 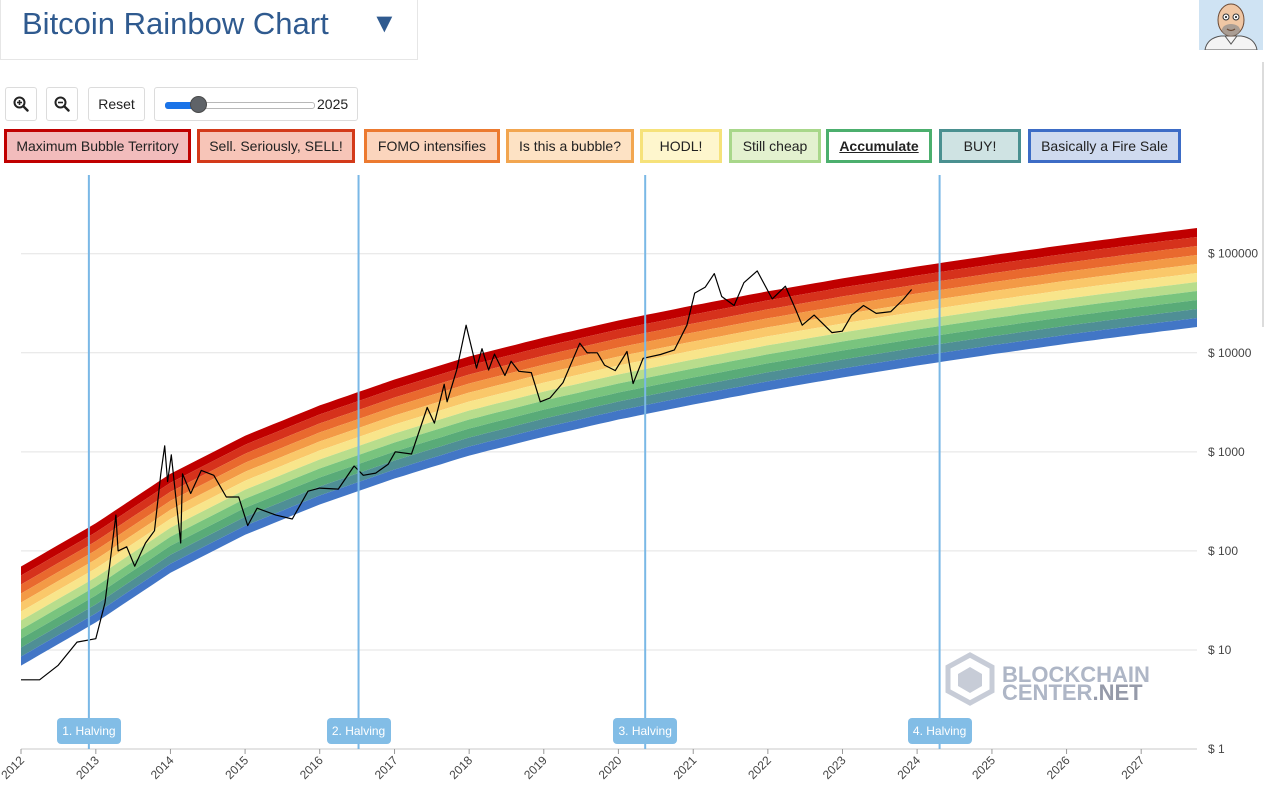 What do you see at coordinates (1076, 674) in the screenshot?
I see `watermark-line1: BLOCKCHAIN` at bounding box center [1076, 674].